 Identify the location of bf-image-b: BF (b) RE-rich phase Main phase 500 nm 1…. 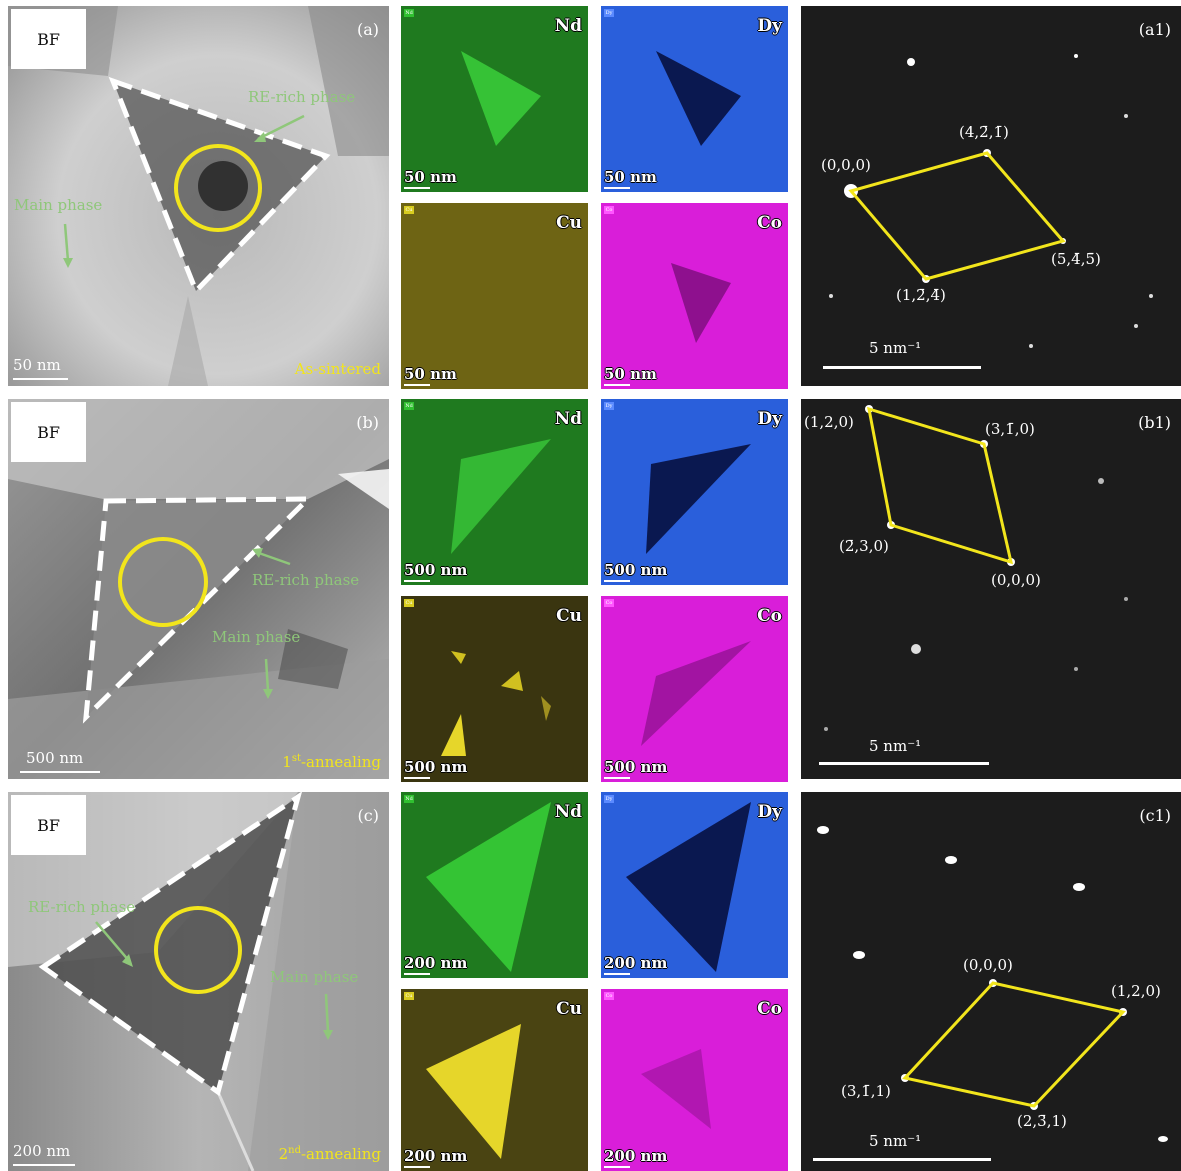
(198, 589).